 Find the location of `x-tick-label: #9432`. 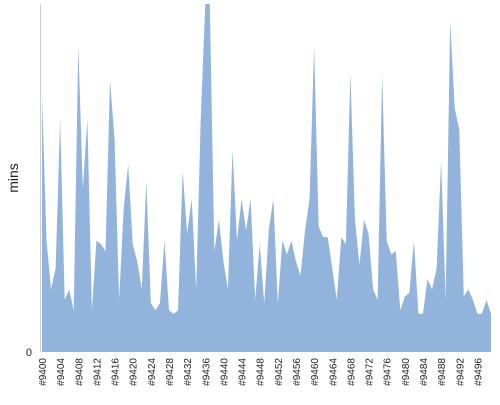

x-tick-label: #9432 is located at coordinates (188, 372).